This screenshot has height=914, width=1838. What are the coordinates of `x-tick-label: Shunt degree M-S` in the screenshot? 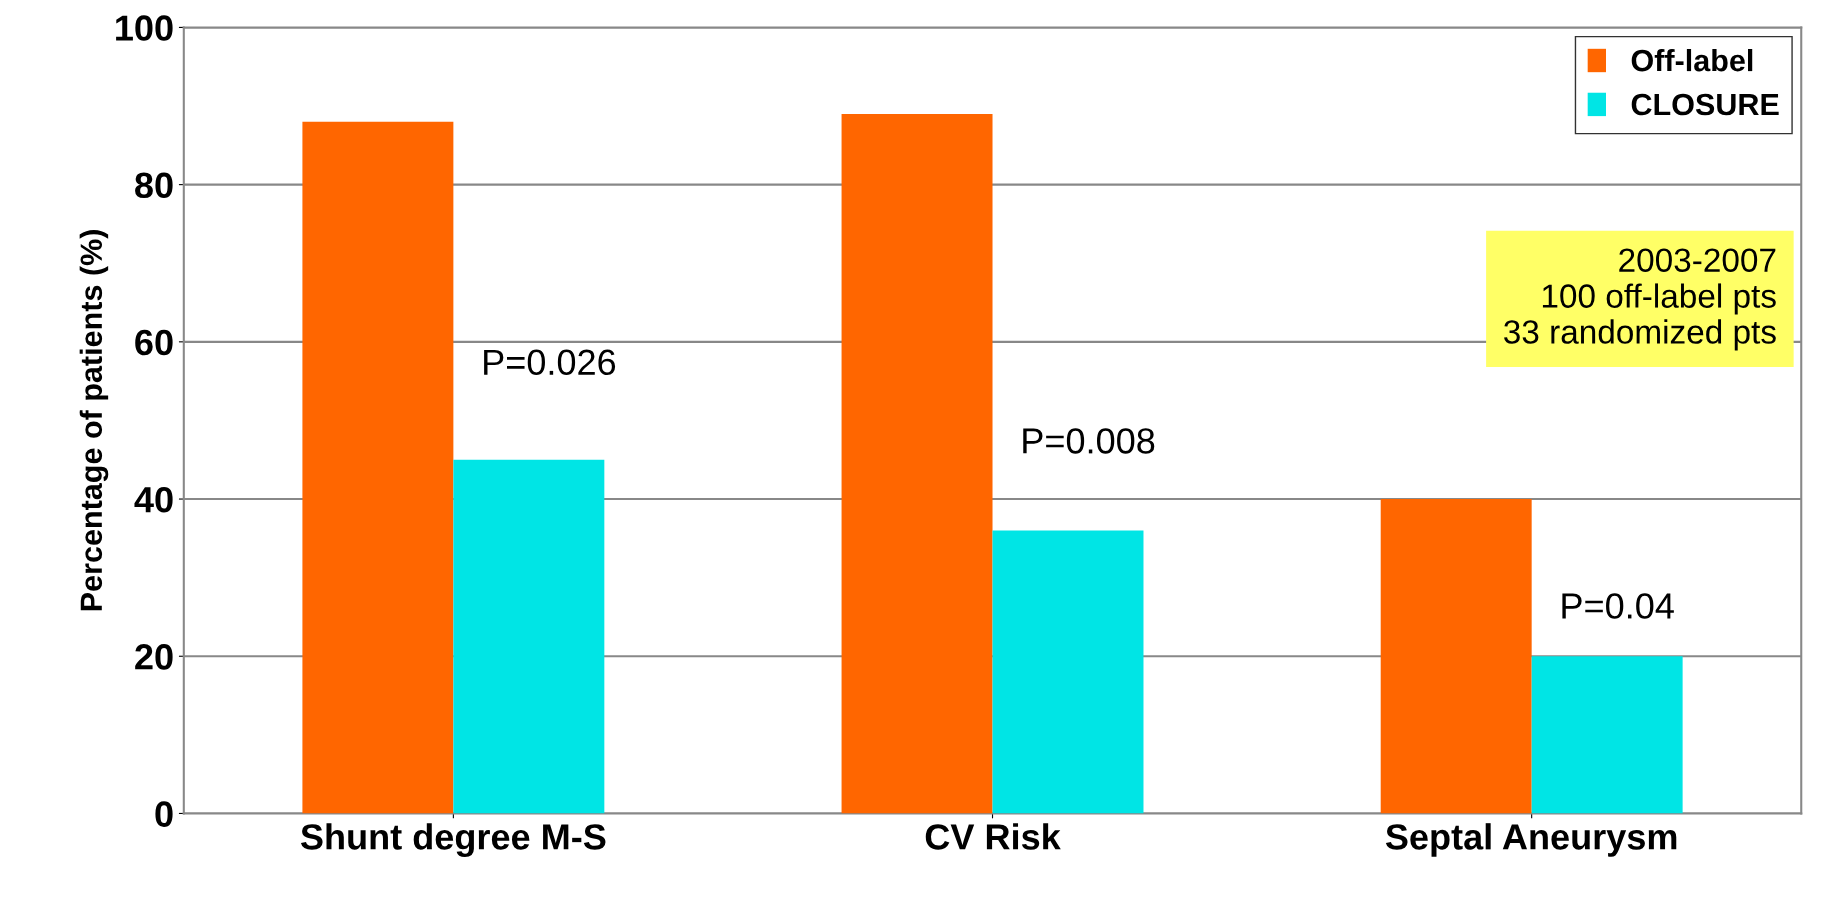 It's located at (453, 840).